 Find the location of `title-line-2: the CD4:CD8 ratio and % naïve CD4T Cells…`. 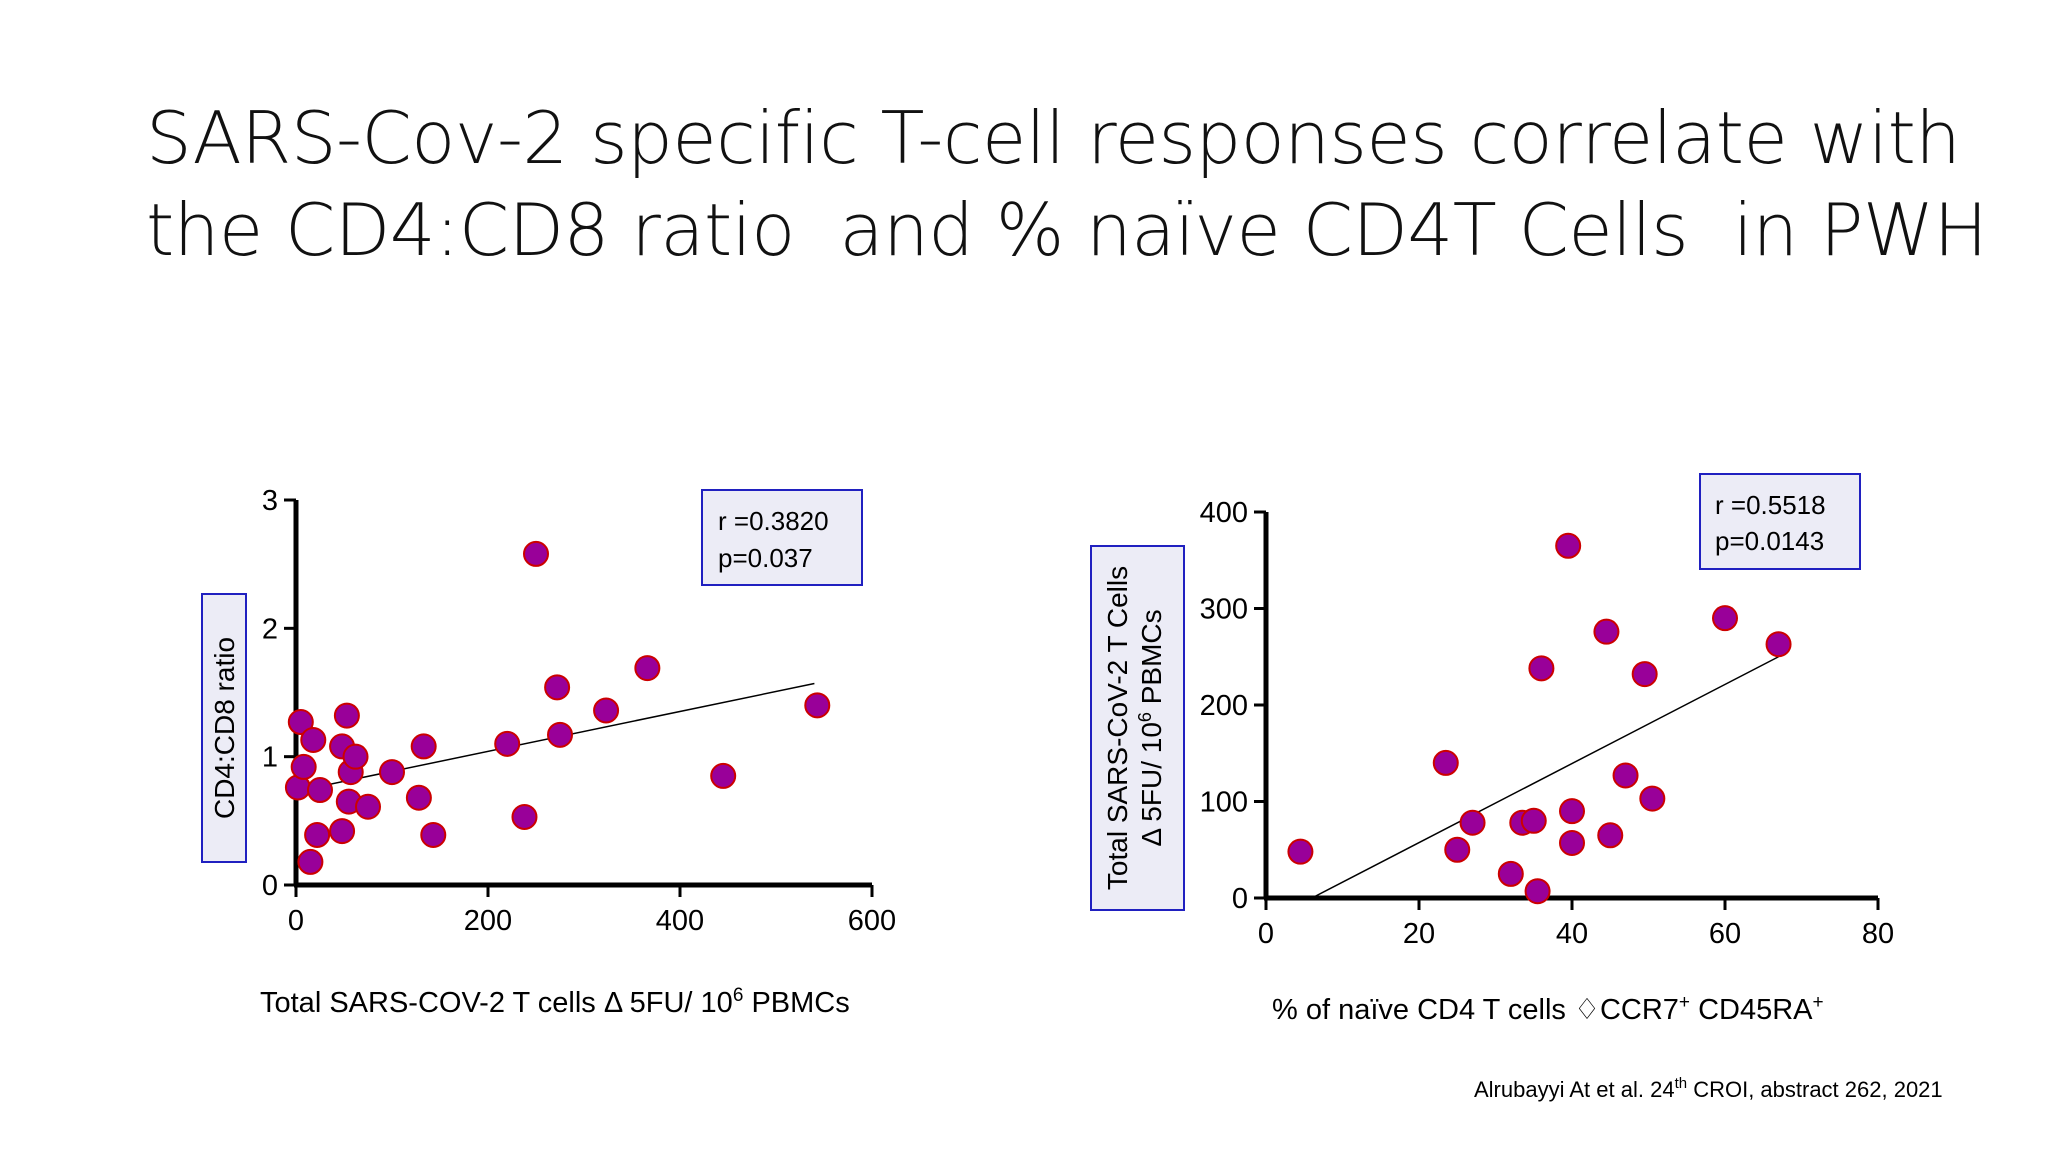

title-line-2: the CD4:CD8 ratio and % naïve CD4T Cells… is located at coordinates (1067, 230).